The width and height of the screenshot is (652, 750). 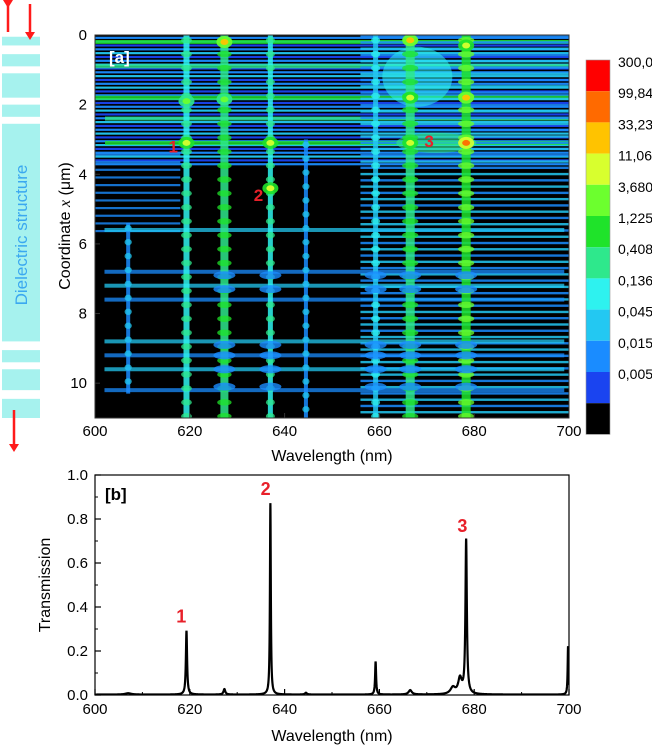 I want to click on chart-a-xlabel: Wavelength (nm), so click(x=331, y=456).